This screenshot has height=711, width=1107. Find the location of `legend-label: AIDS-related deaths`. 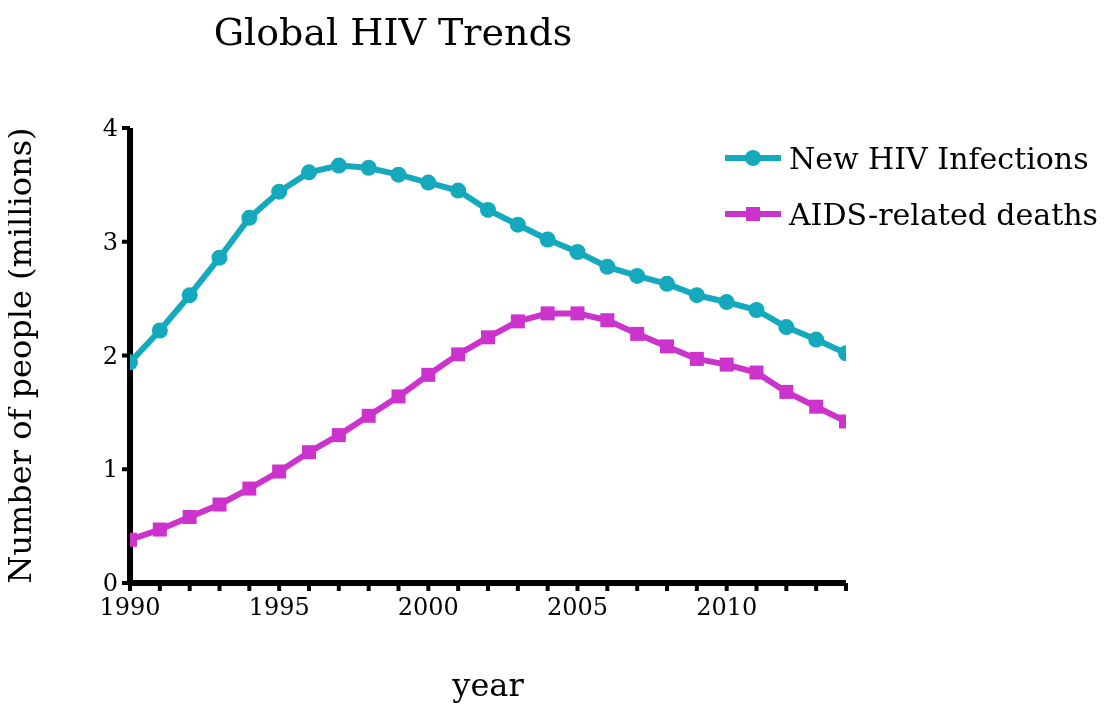

legend-label: AIDS-related deaths is located at coordinates (943, 214).